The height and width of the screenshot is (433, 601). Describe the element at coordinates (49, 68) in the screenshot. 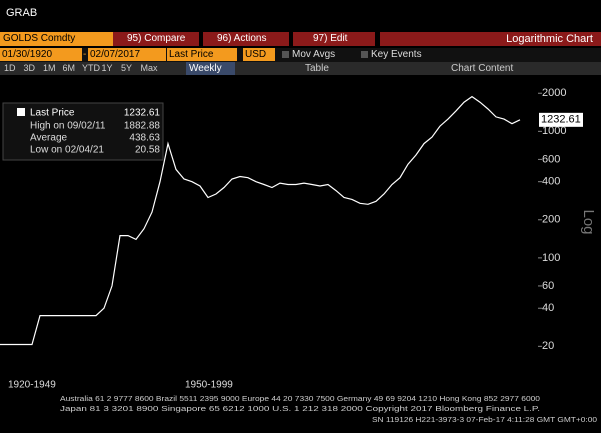

I see `period-tab: 1M` at that location.